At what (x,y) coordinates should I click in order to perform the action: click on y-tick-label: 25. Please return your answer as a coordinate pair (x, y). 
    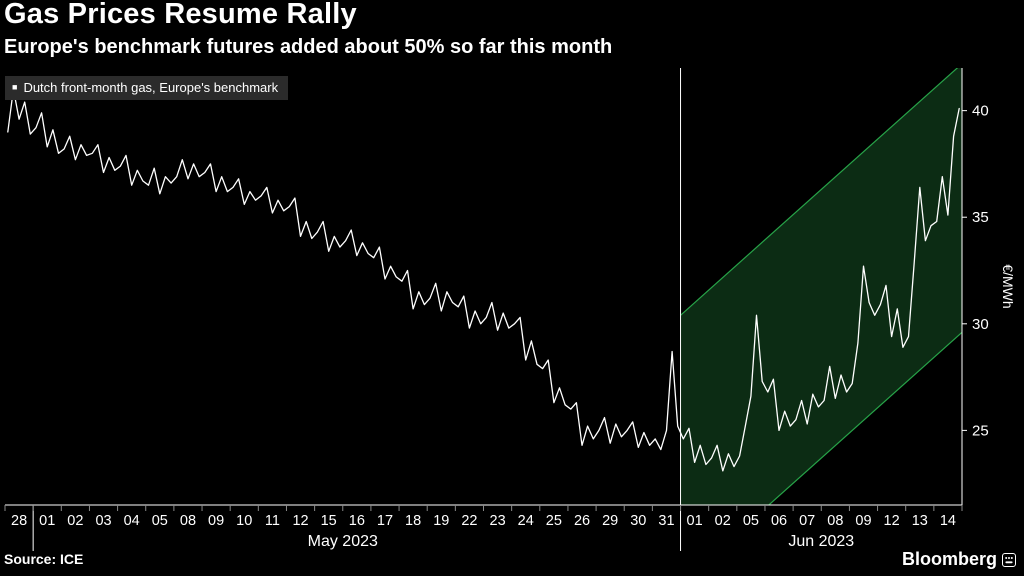
    Looking at the image, I should click on (980, 430).